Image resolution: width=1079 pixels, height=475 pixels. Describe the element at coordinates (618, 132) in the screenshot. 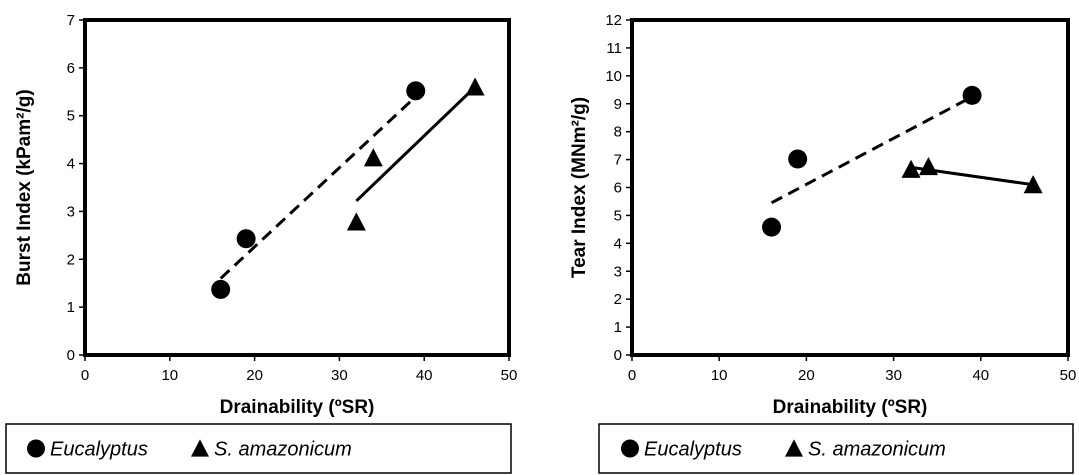

I see `y-tick-label: 8` at that location.